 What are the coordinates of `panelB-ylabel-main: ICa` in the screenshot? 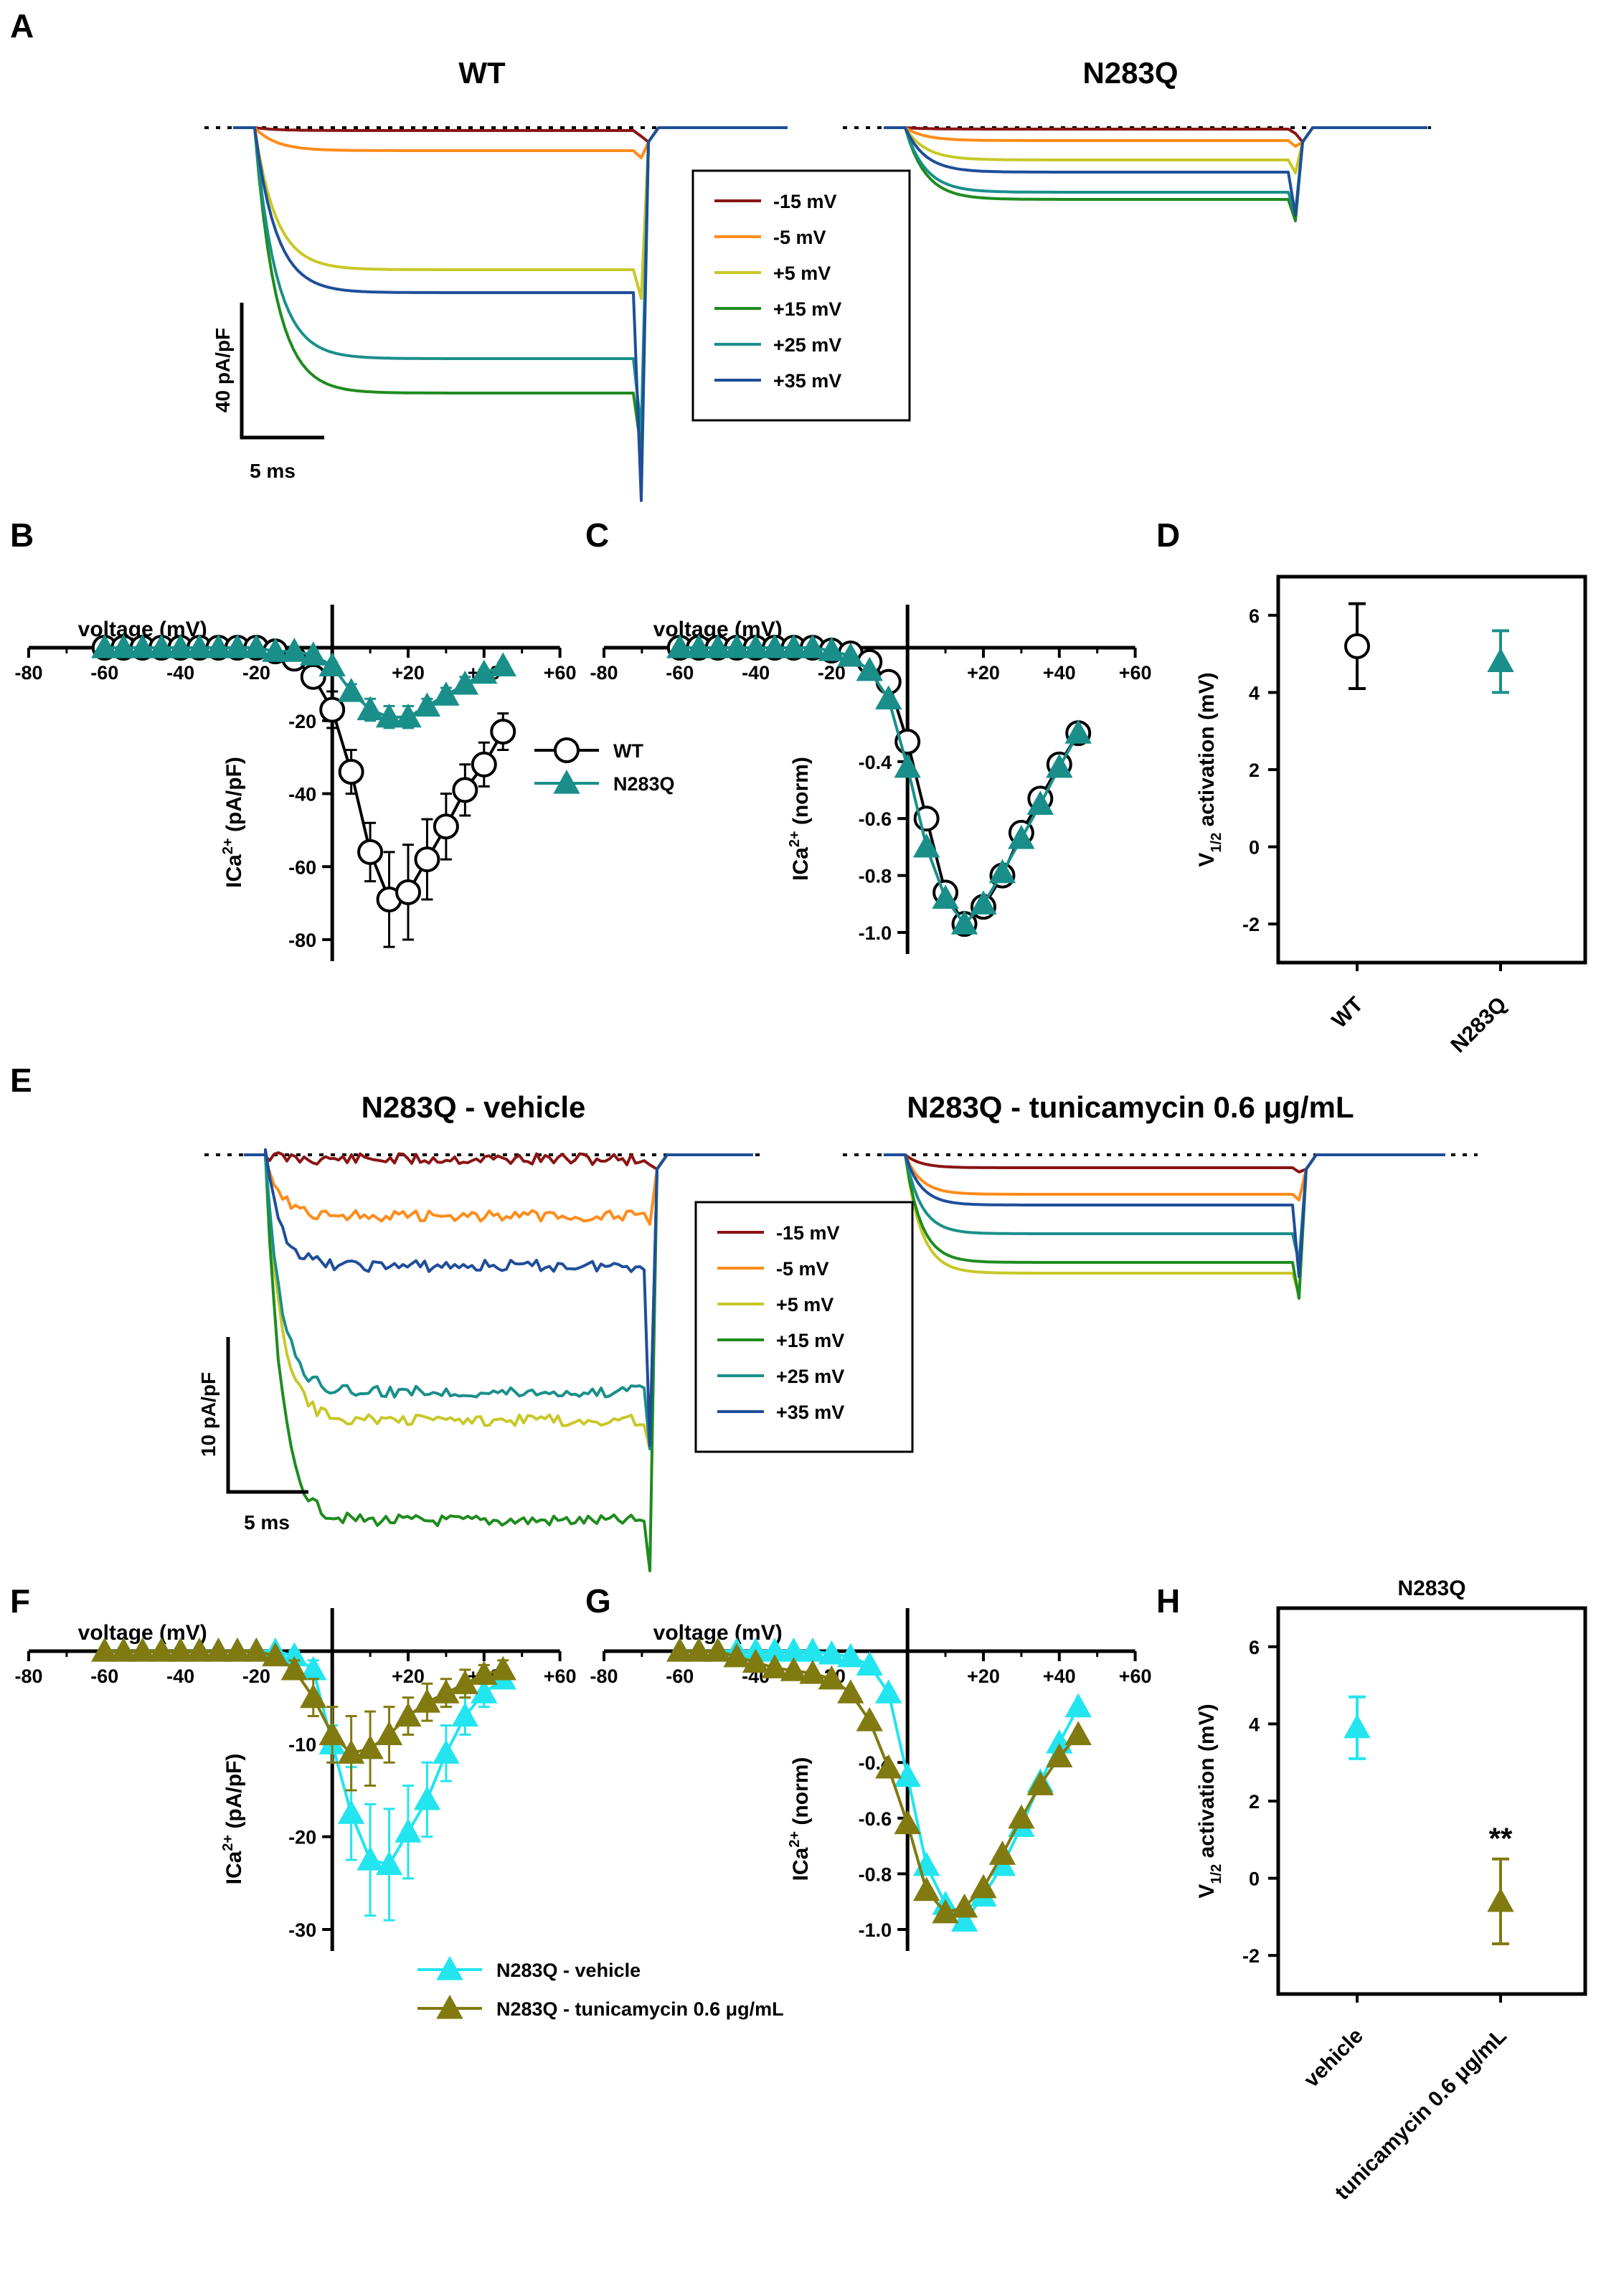 It's located at (234, 871).